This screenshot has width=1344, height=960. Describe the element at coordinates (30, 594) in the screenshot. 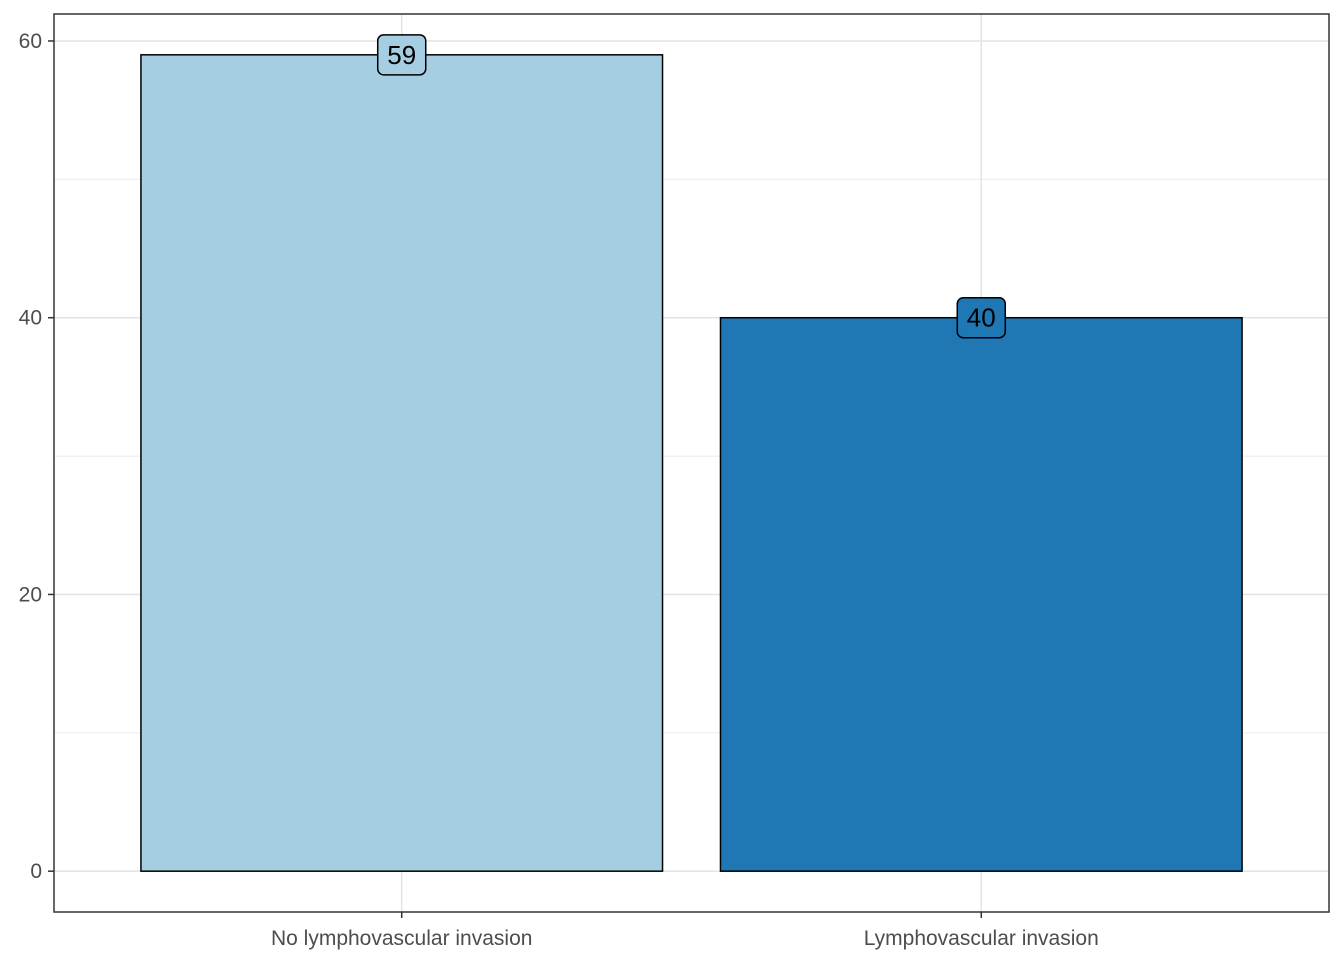

I see `y-tick-label: 20` at that location.